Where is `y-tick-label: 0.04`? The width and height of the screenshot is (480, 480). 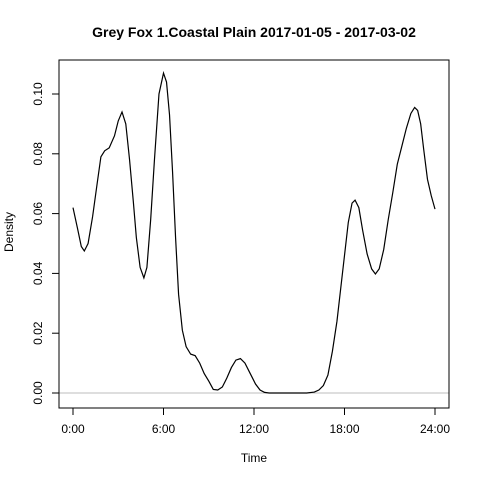
y-tick-label: 0.04 is located at coordinates (38, 273).